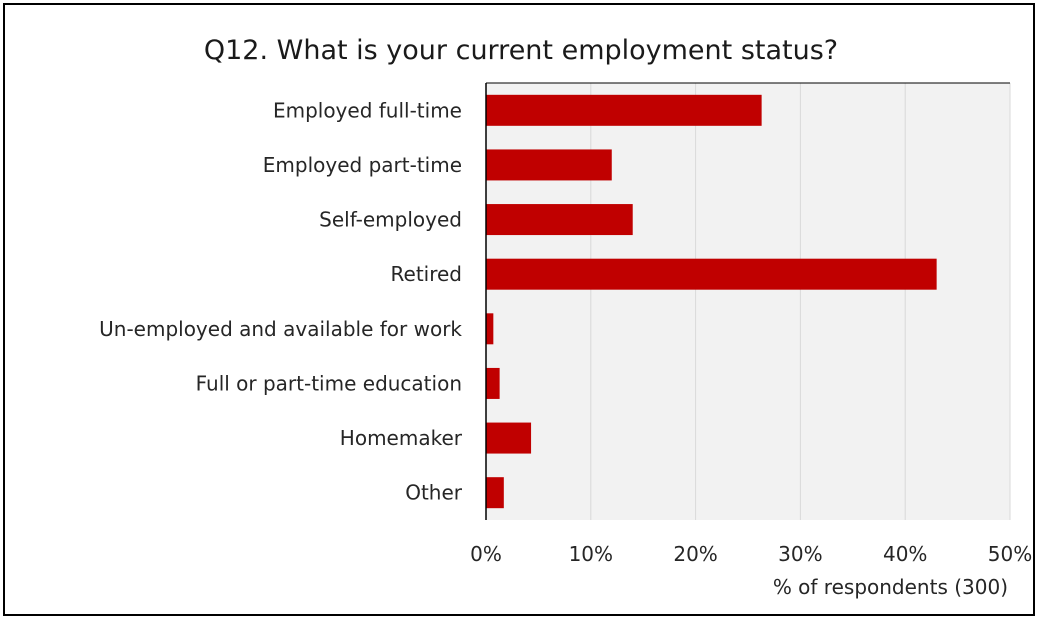 The width and height of the screenshot is (1040, 619). Describe the element at coordinates (695, 554) in the screenshot. I see `x-tick-label: 20%` at that location.